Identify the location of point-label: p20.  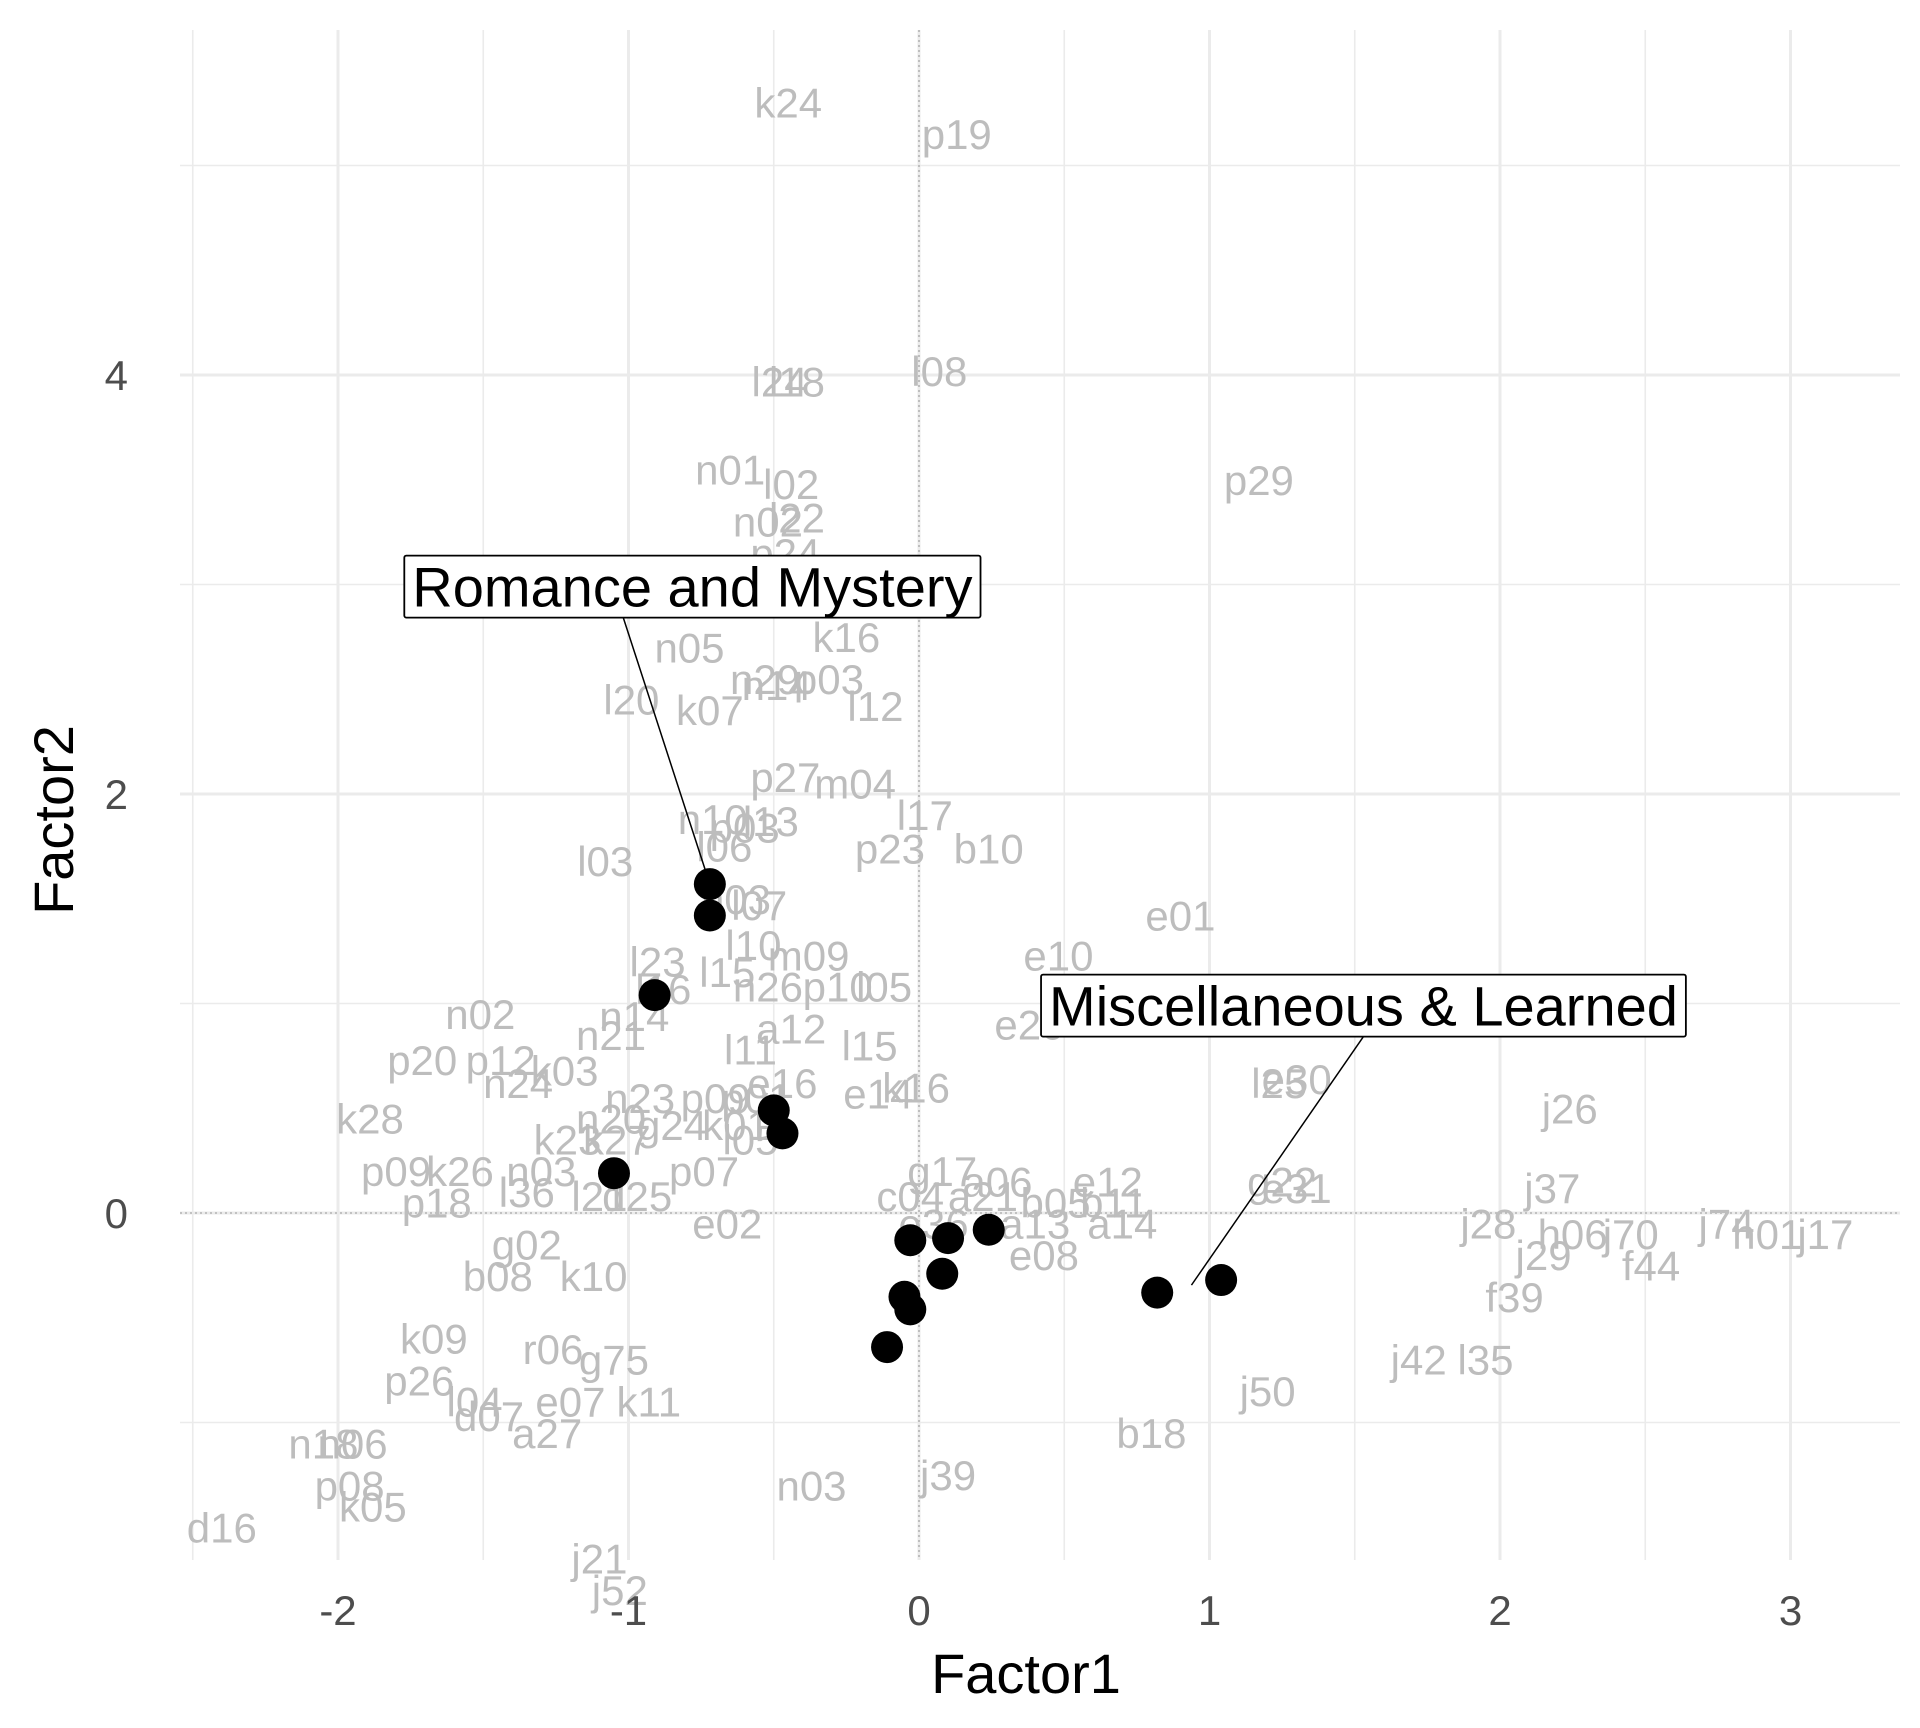
(422, 1060).